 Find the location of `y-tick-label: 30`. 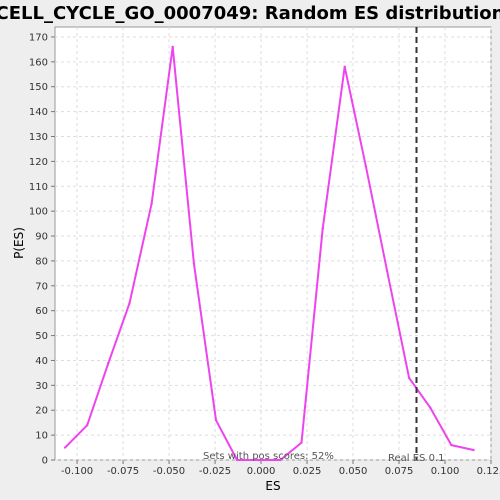

y-tick-label: 30 is located at coordinates (41, 386).